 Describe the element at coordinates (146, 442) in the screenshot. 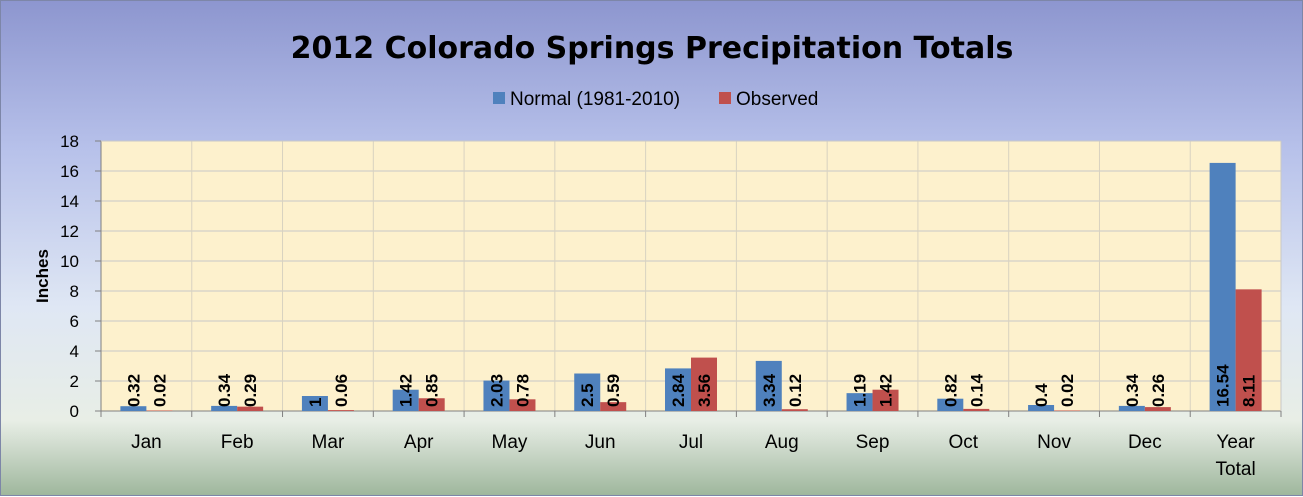

I see `x-tick-label: Jan` at that location.